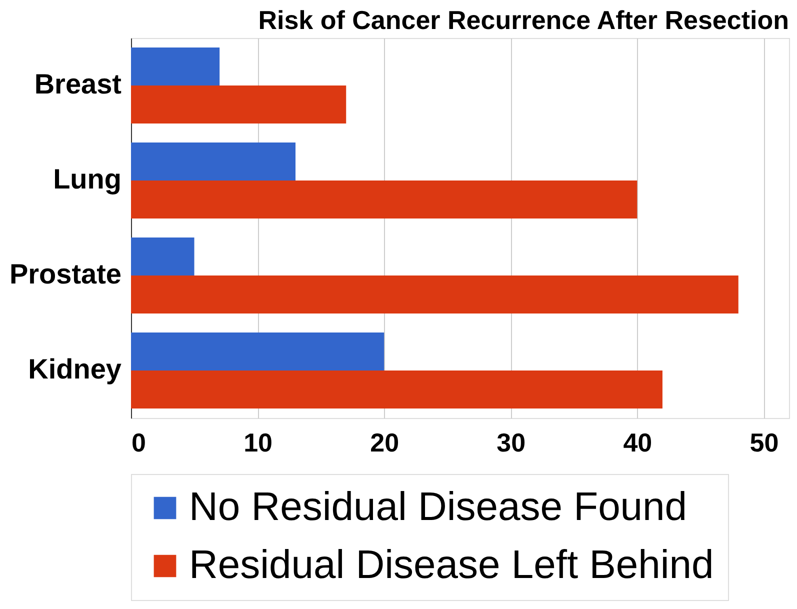 This screenshot has width=797, height=609. I want to click on y-tick-label: Kidney, so click(75, 369).